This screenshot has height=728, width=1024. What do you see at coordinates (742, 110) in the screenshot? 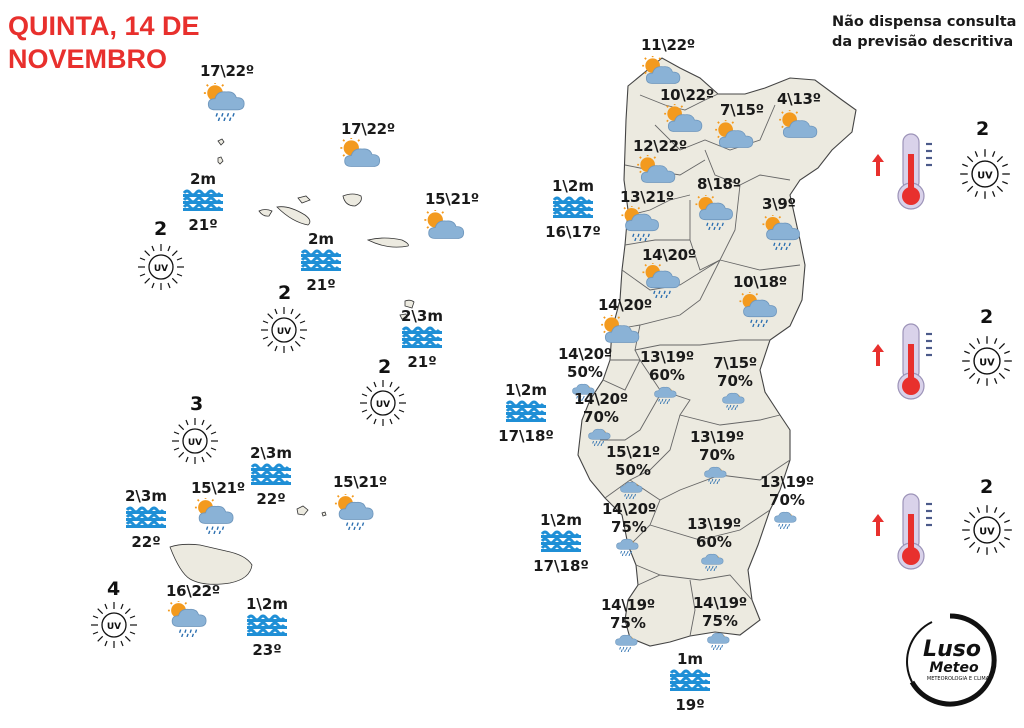
I see `mainland-forecast-temp: 7\15º` at bounding box center [742, 110].